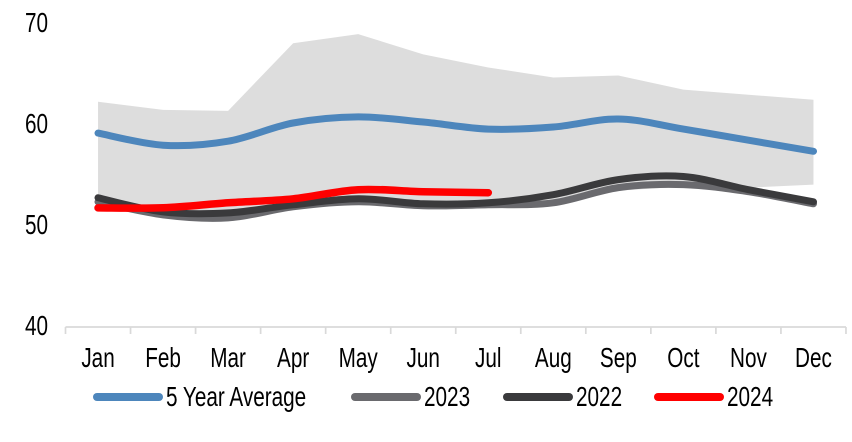  Describe the element at coordinates (813, 358) in the screenshot. I see `x-axis-label: Dec` at that location.